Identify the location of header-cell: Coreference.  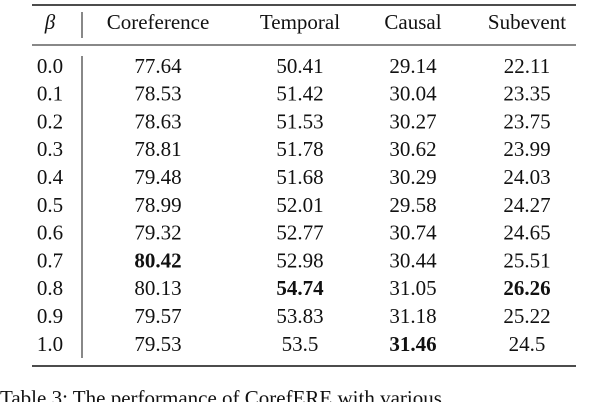
(158, 22).